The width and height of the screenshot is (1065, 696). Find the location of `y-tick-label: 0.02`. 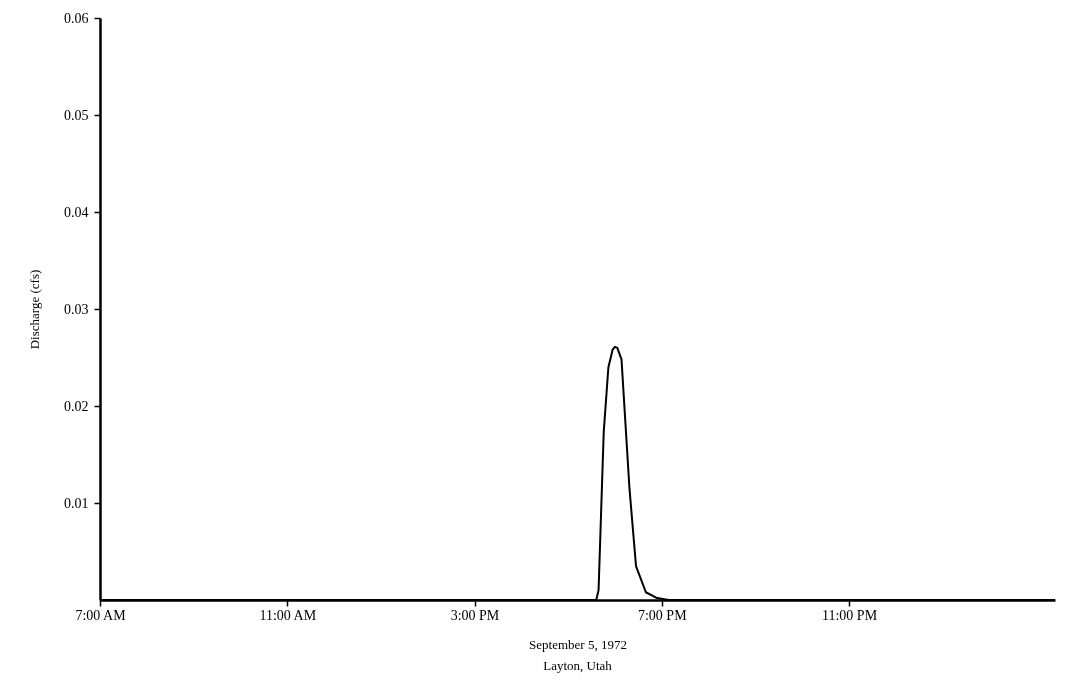

y-tick-label: 0.02 is located at coordinates (76, 406).